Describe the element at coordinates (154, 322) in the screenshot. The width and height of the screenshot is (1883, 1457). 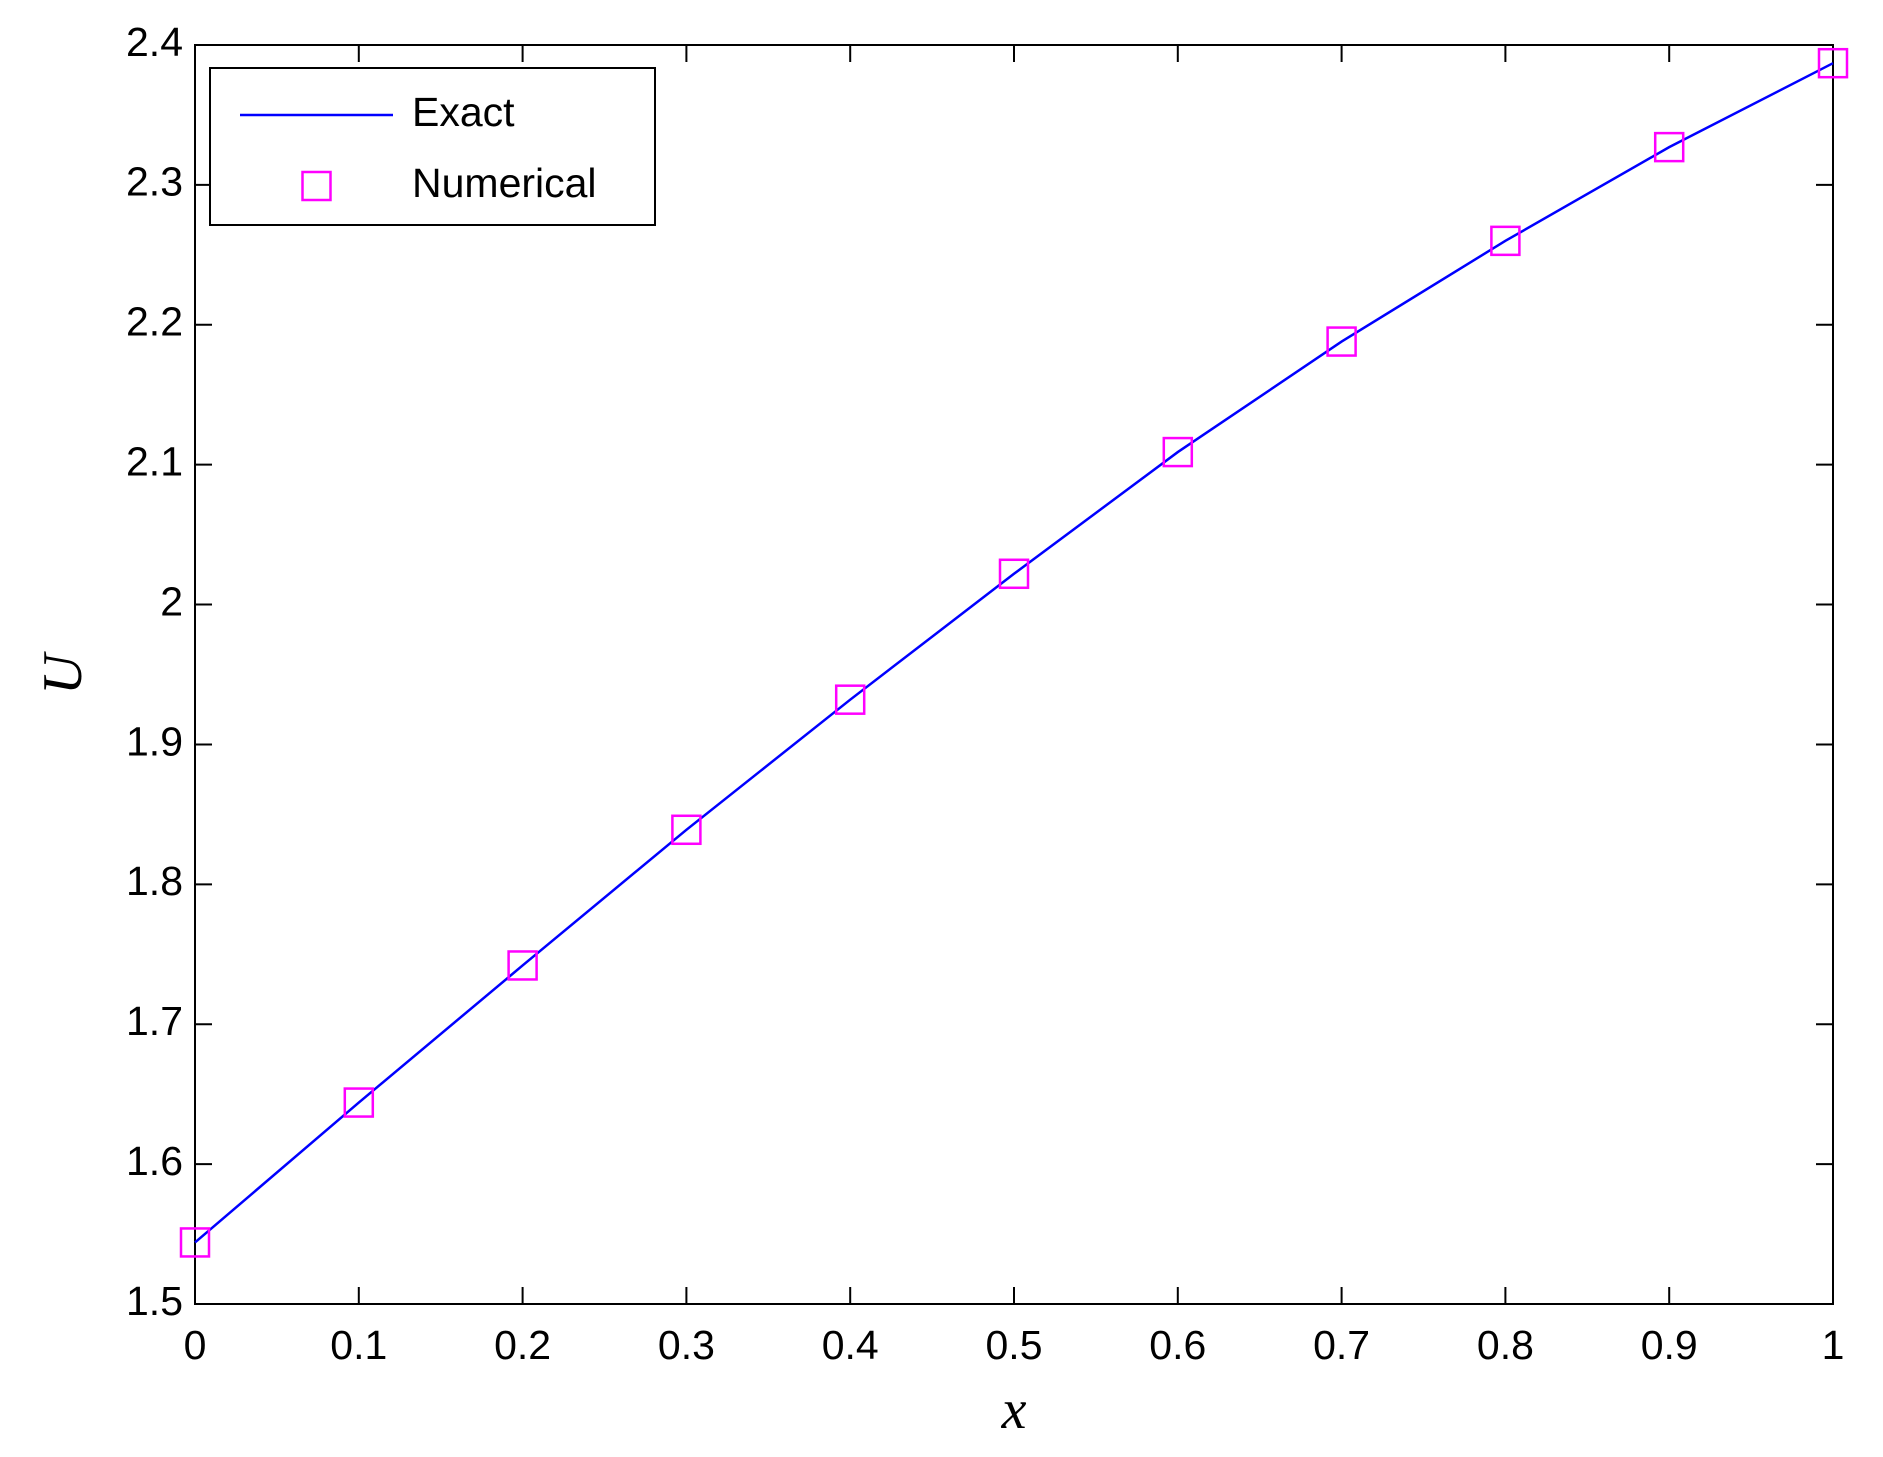
I see `y-tick-label: 2.2` at that location.